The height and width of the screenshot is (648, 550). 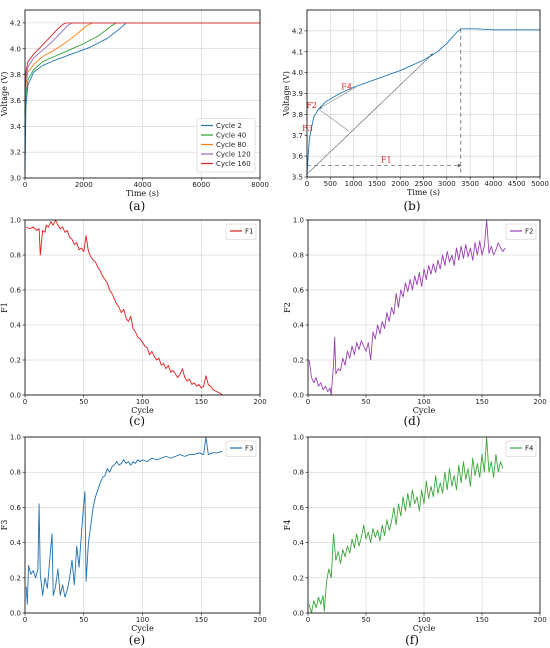 What do you see at coordinates (15, 396) in the screenshot?
I see `y-tick-label: 0.0` at bounding box center [15, 396].